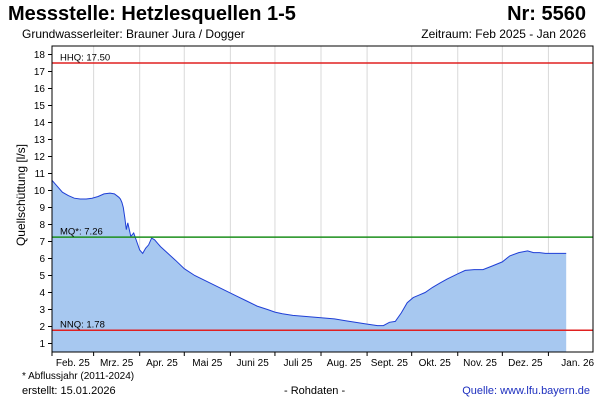  I want to click on x-tick-label: Feb. 25, so click(73, 363).